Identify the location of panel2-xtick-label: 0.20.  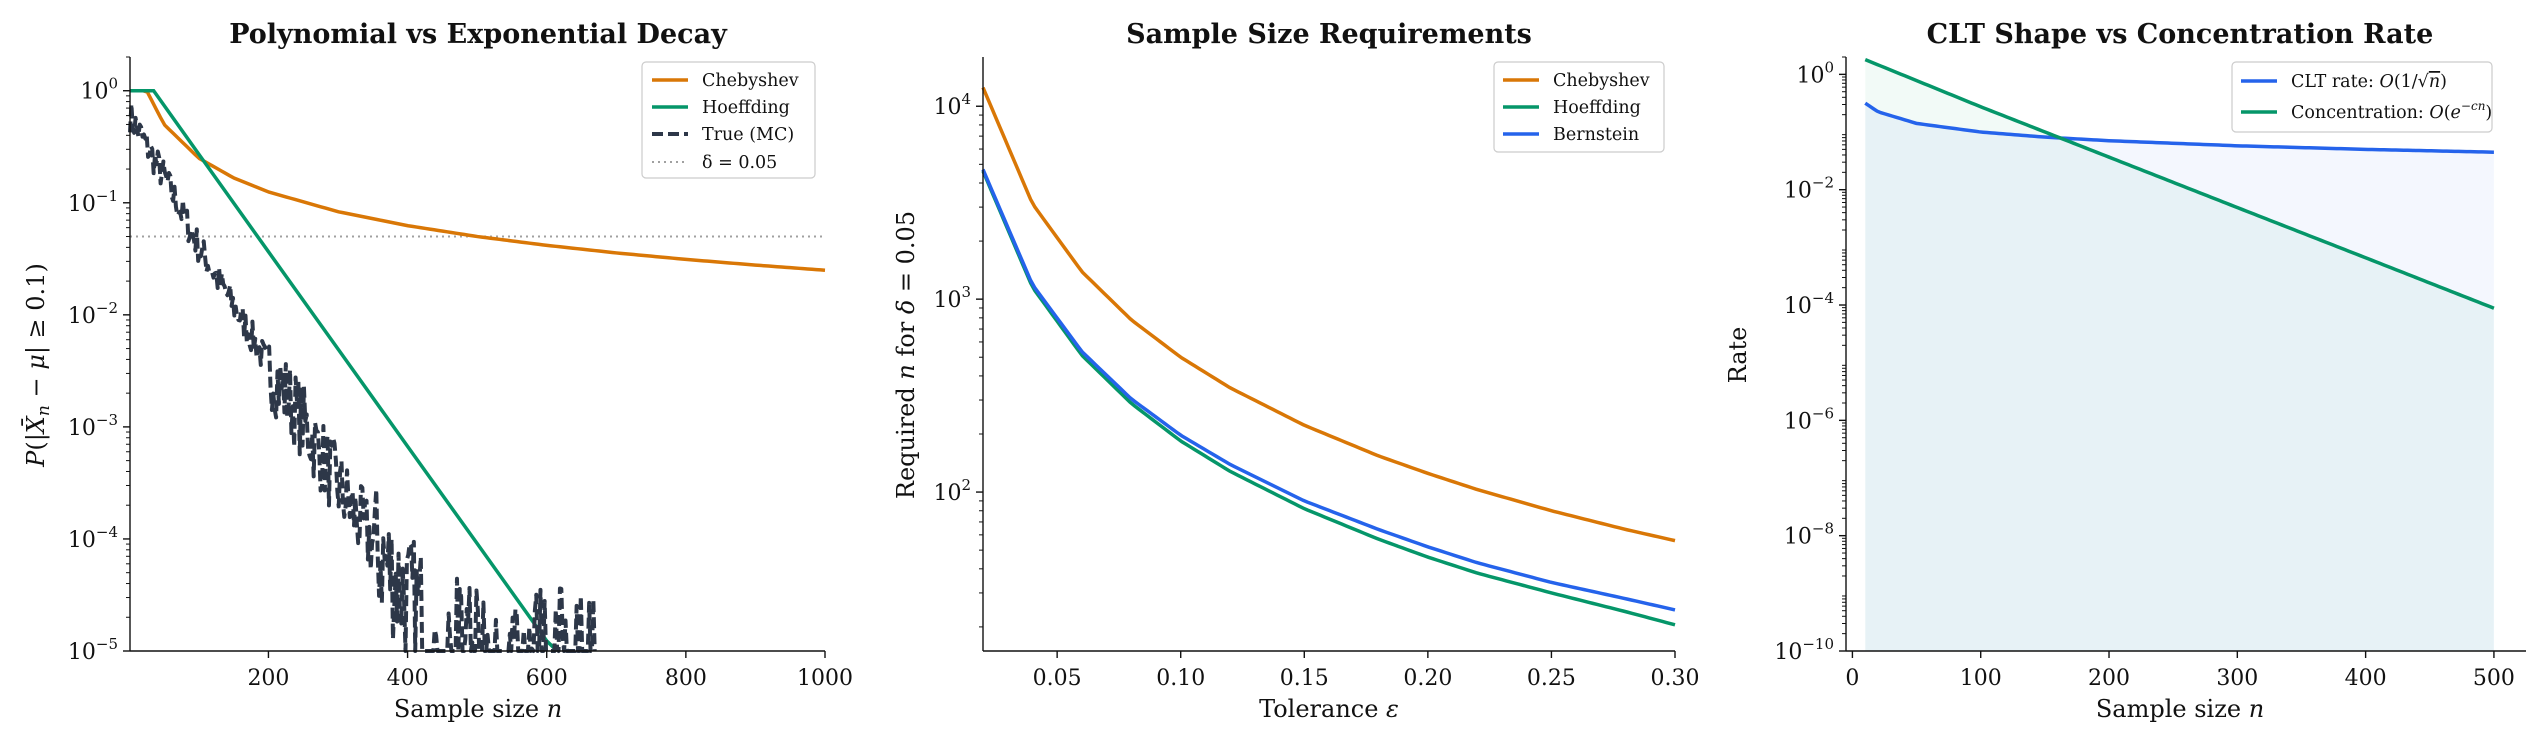
(1427, 678).